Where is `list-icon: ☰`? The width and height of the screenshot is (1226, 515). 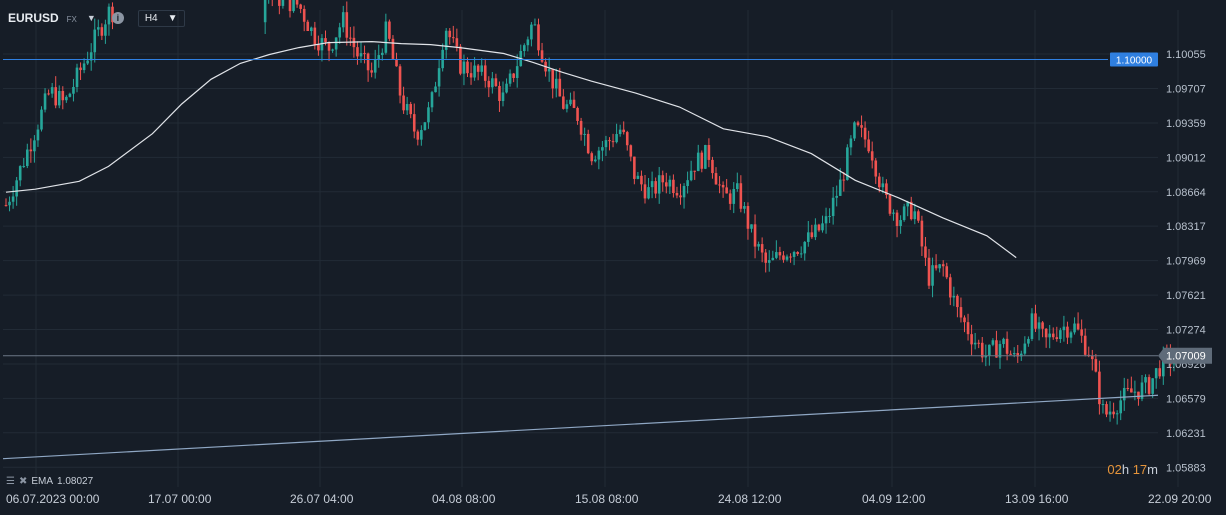
list-icon: ☰ is located at coordinates (10, 481).